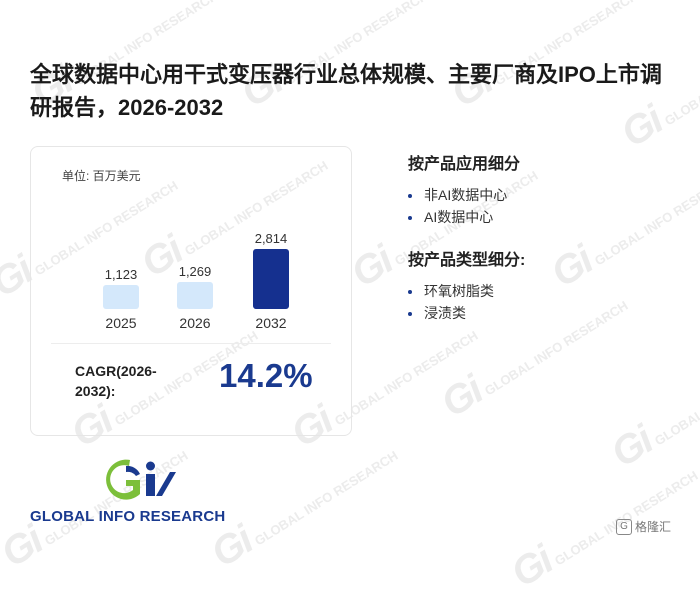 This screenshot has height=597, width=700. Describe the element at coordinates (128, 516) in the screenshot. I see `logo-text: GLOBAL INFO RESEARCH` at that location.